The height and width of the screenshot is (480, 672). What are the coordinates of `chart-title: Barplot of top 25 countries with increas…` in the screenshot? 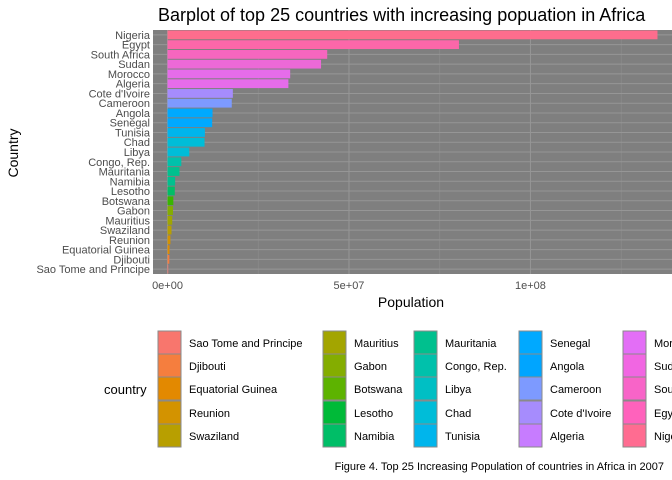 It's located at (402, 15).